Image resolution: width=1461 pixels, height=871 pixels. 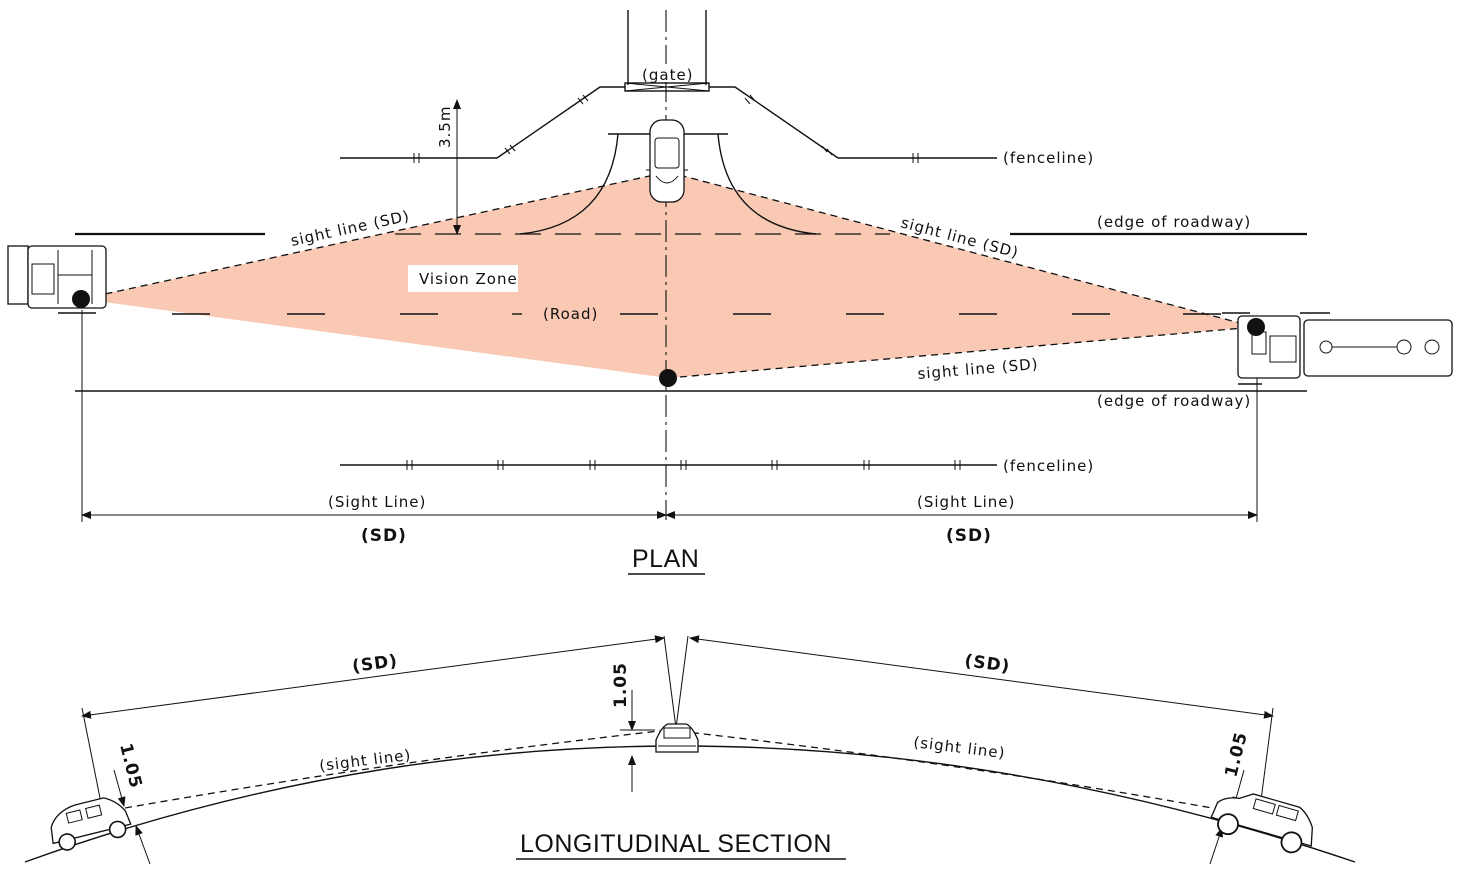 I want to click on section-sd-dimension-right, so click(x=981, y=677).